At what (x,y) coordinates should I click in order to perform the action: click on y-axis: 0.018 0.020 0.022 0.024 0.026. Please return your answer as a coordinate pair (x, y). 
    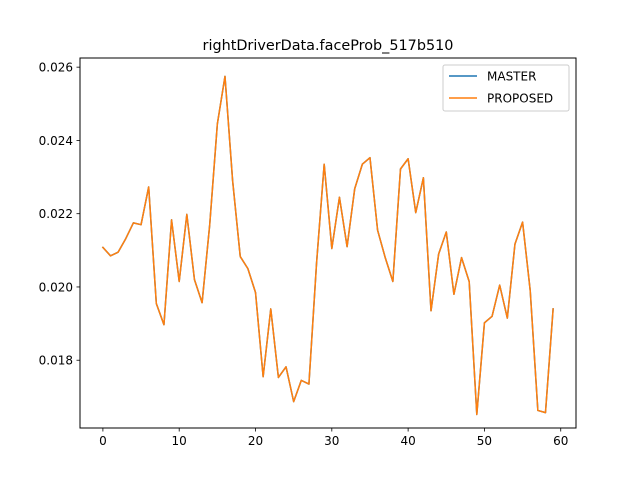
    Looking at the image, I should click on (59, 214).